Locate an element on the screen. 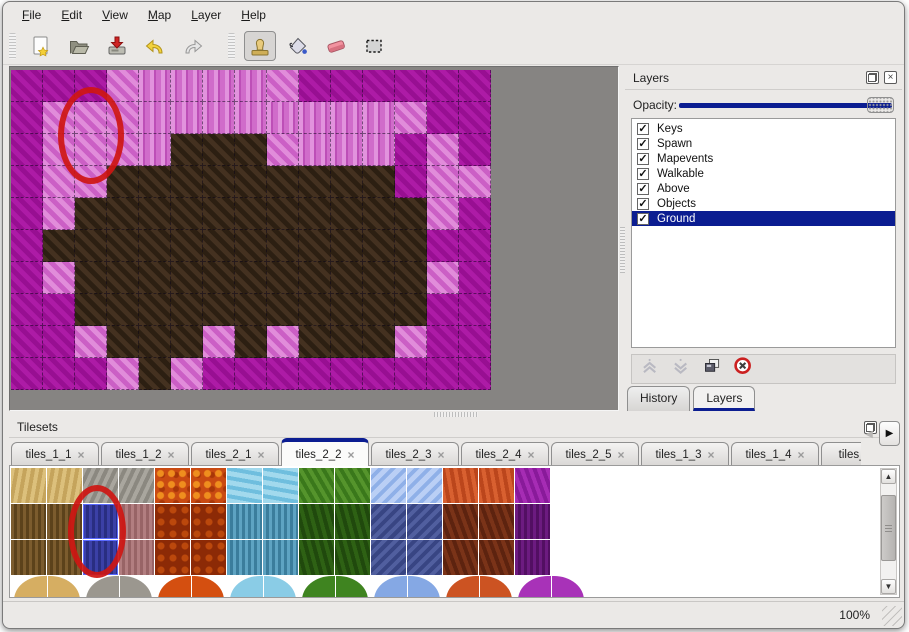 Image resolution: width=909 pixels, height=632 pixels. scrollbar-thumb is located at coordinates (888, 528).